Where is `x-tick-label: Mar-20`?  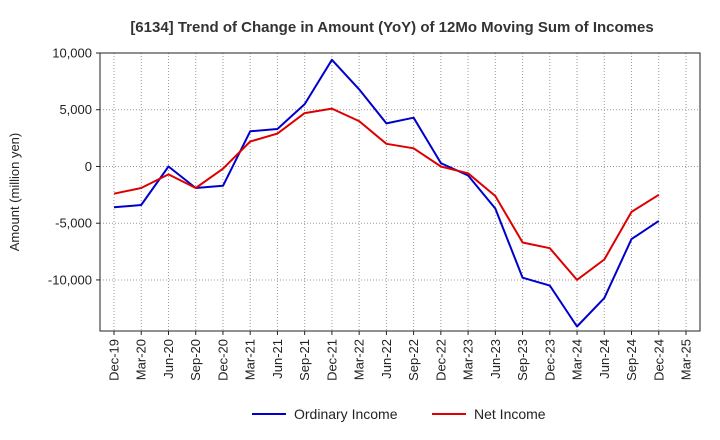 x-tick-label: Mar-20 is located at coordinates (141, 359).